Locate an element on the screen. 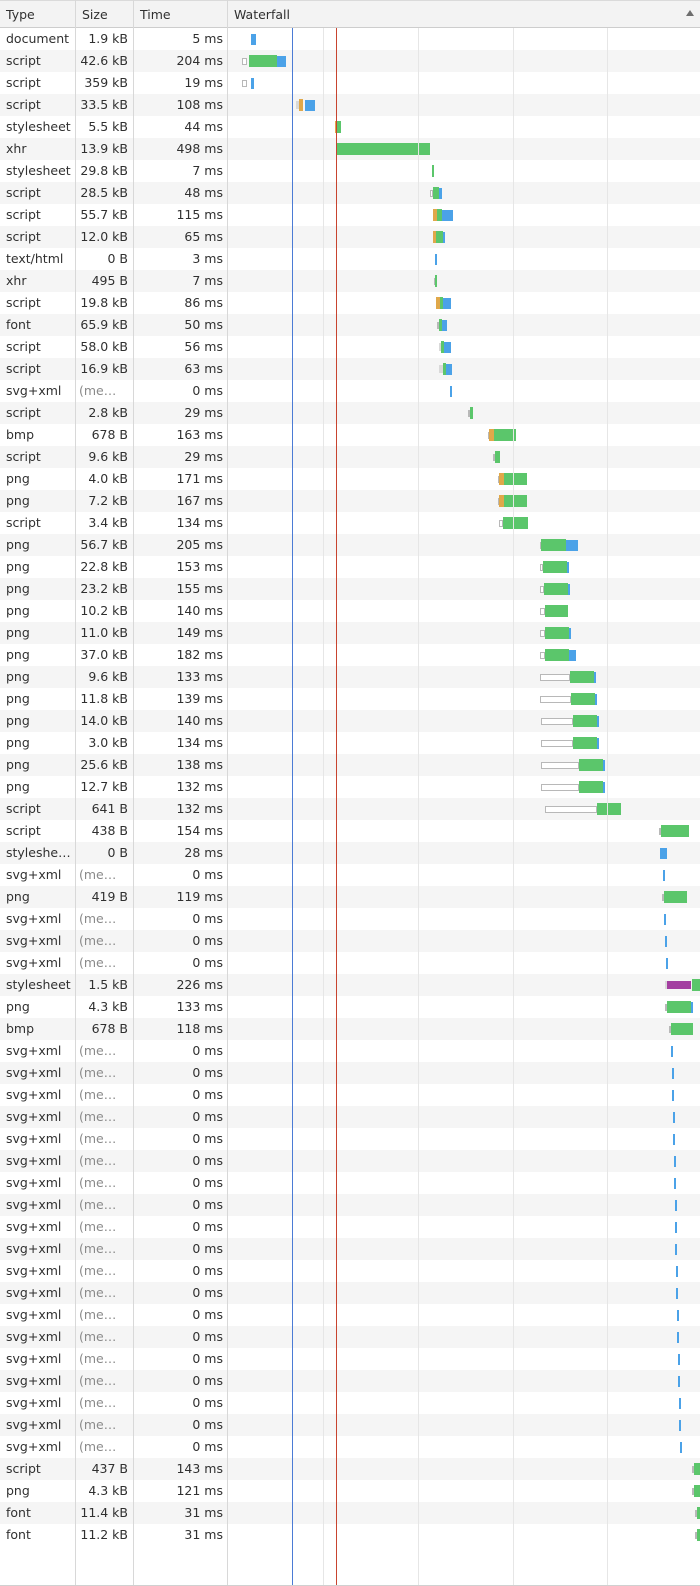 The width and height of the screenshot is (700, 1586). table-row: script 3.4 kB 134 ms is located at coordinates (350, 523).